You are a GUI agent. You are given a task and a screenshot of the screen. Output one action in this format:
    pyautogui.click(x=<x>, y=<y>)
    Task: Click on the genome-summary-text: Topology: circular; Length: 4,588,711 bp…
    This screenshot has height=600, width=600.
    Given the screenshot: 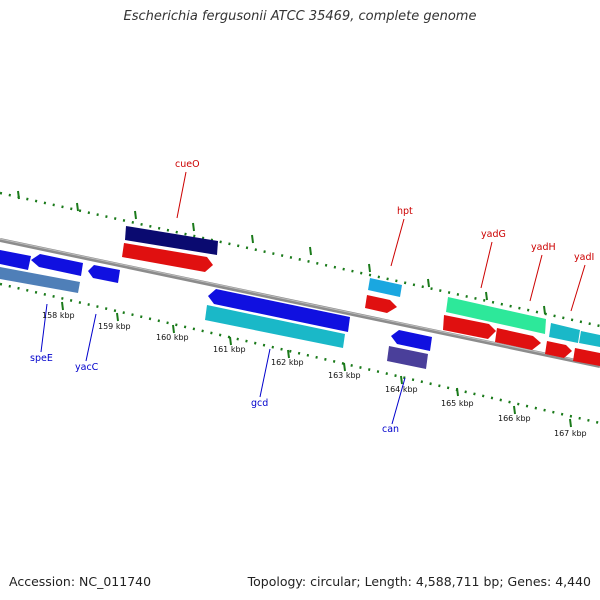 What is the action you would take?
    pyautogui.click(x=419, y=581)
    